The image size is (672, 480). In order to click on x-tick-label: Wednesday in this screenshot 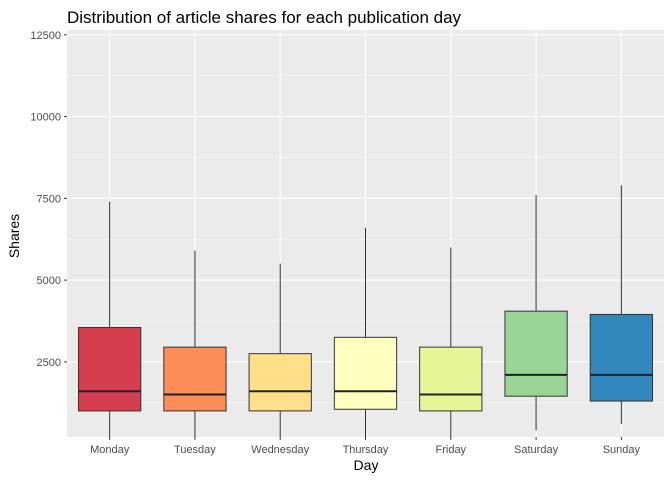, I will do `click(280, 450)`.